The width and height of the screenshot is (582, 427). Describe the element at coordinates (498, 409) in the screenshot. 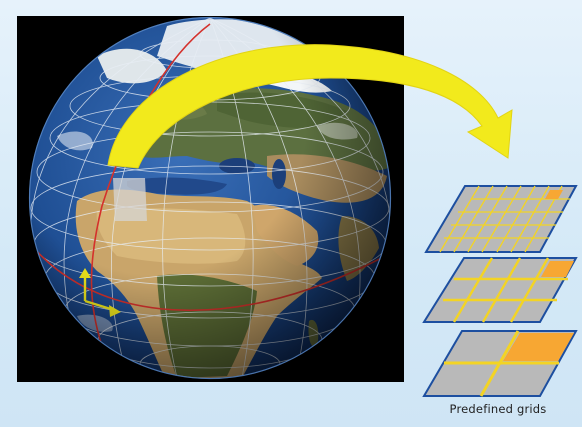

I see `grids-caption: Predefined grids` at that location.